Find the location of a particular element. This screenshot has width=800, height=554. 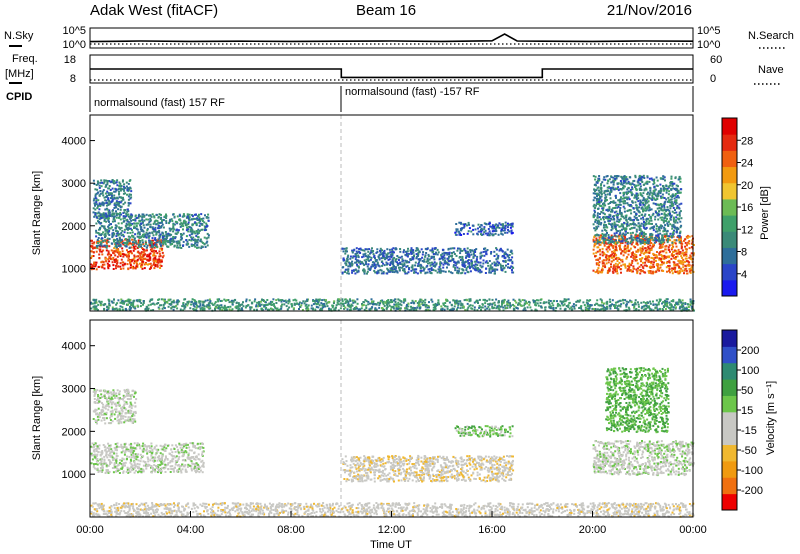

noise-panel-frame is located at coordinates (391, 38).